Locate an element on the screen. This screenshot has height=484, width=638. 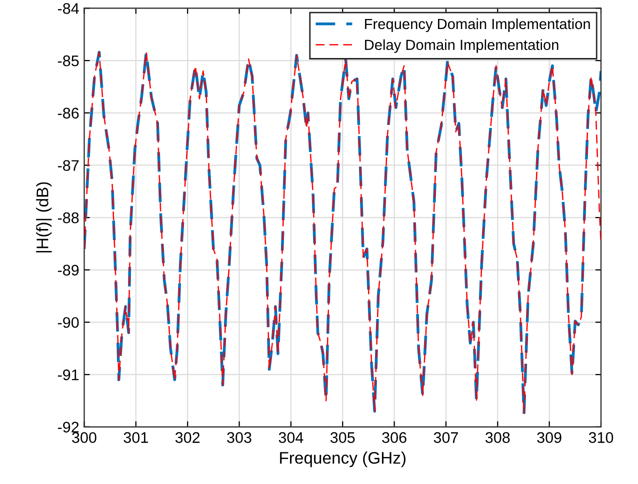
y-tick-label: -90 is located at coordinates (68, 322).